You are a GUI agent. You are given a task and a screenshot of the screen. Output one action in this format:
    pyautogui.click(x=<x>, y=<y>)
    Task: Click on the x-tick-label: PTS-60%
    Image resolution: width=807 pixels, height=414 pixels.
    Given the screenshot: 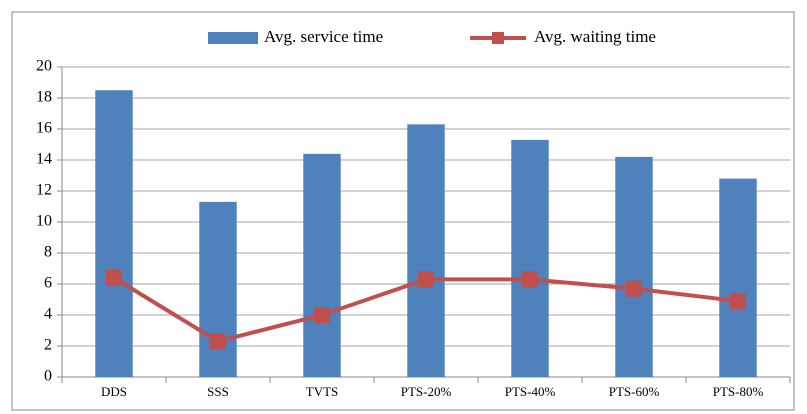 What is the action you would take?
    pyautogui.click(x=634, y=391)
    